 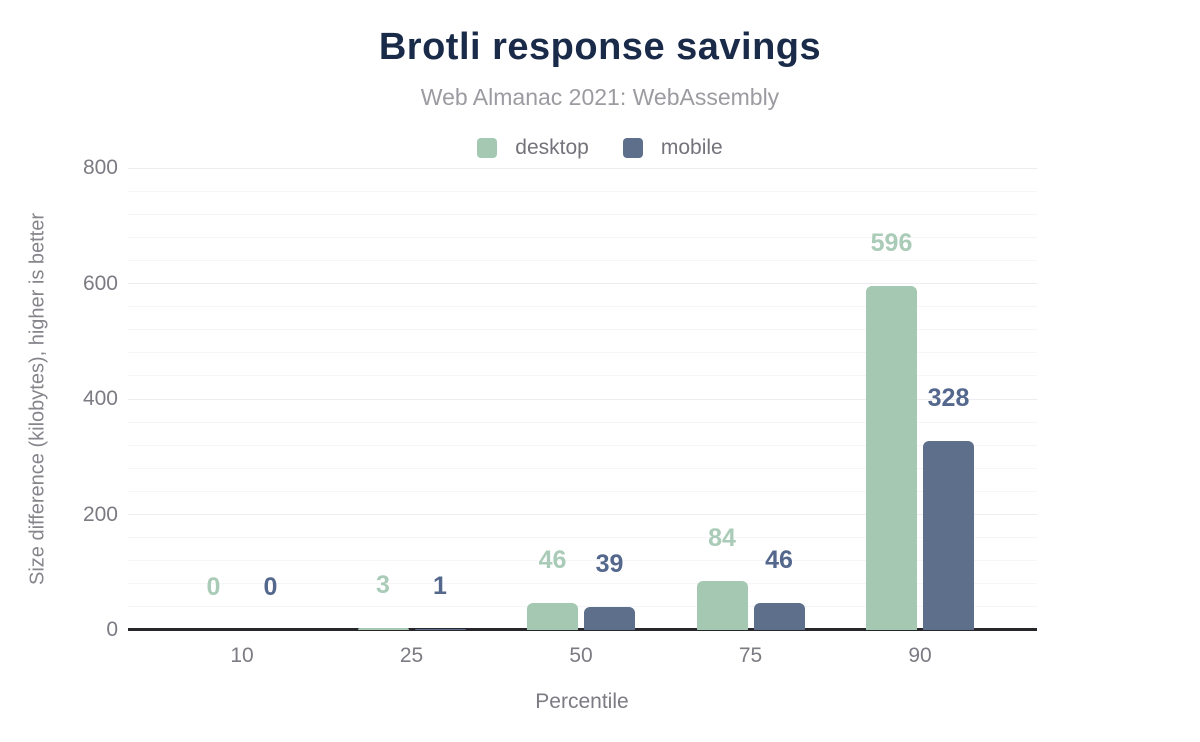 What do you see at coordinates (632, 148) in the screenshot?
I see `legend-swatch-mobile` at bounding box center [632, 148].